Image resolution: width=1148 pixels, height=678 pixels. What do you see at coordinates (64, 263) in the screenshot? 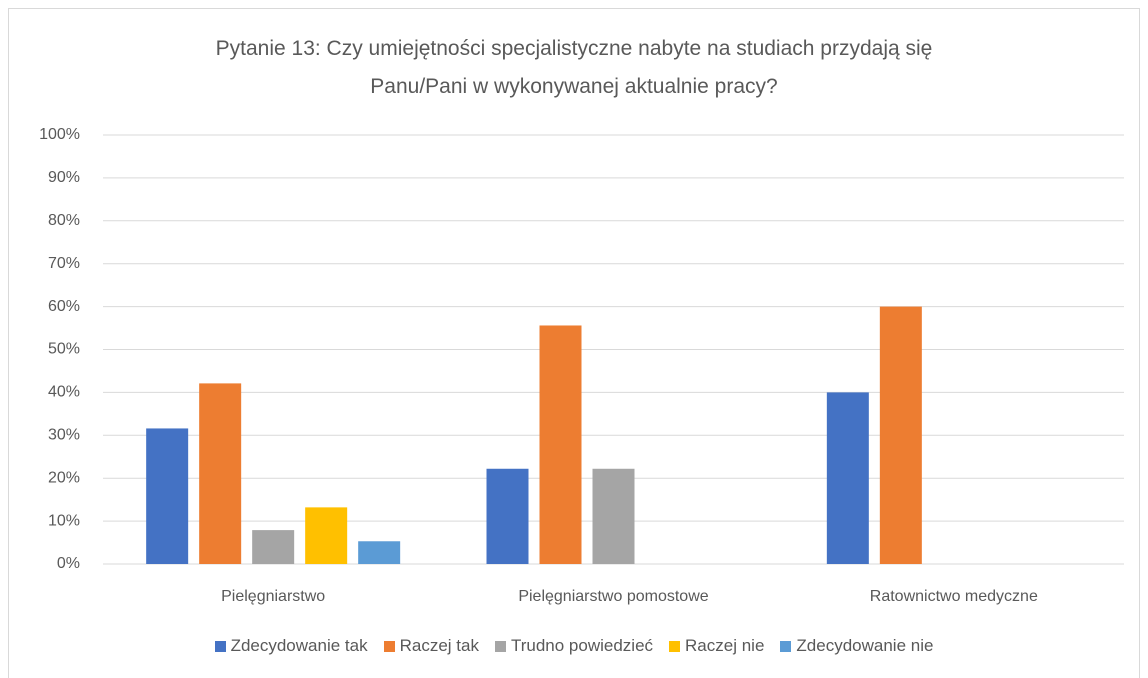
I see `y-tick-label: 70%` at bounding box center [64, 263].